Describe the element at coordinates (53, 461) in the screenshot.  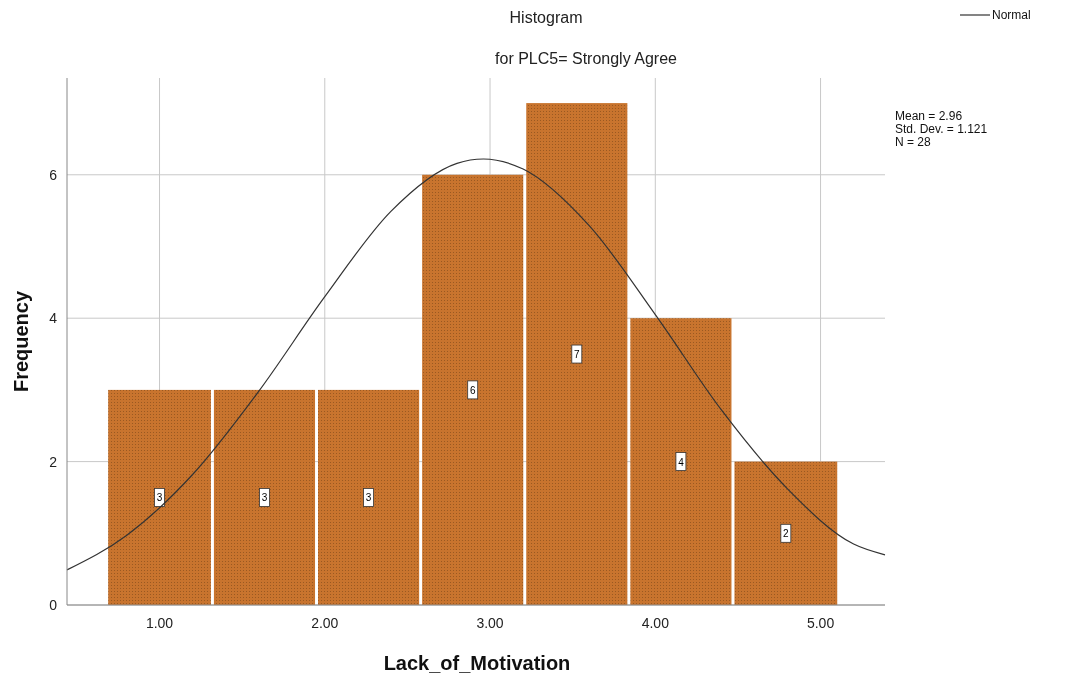
I see `y-tick-label: 2` at that location.